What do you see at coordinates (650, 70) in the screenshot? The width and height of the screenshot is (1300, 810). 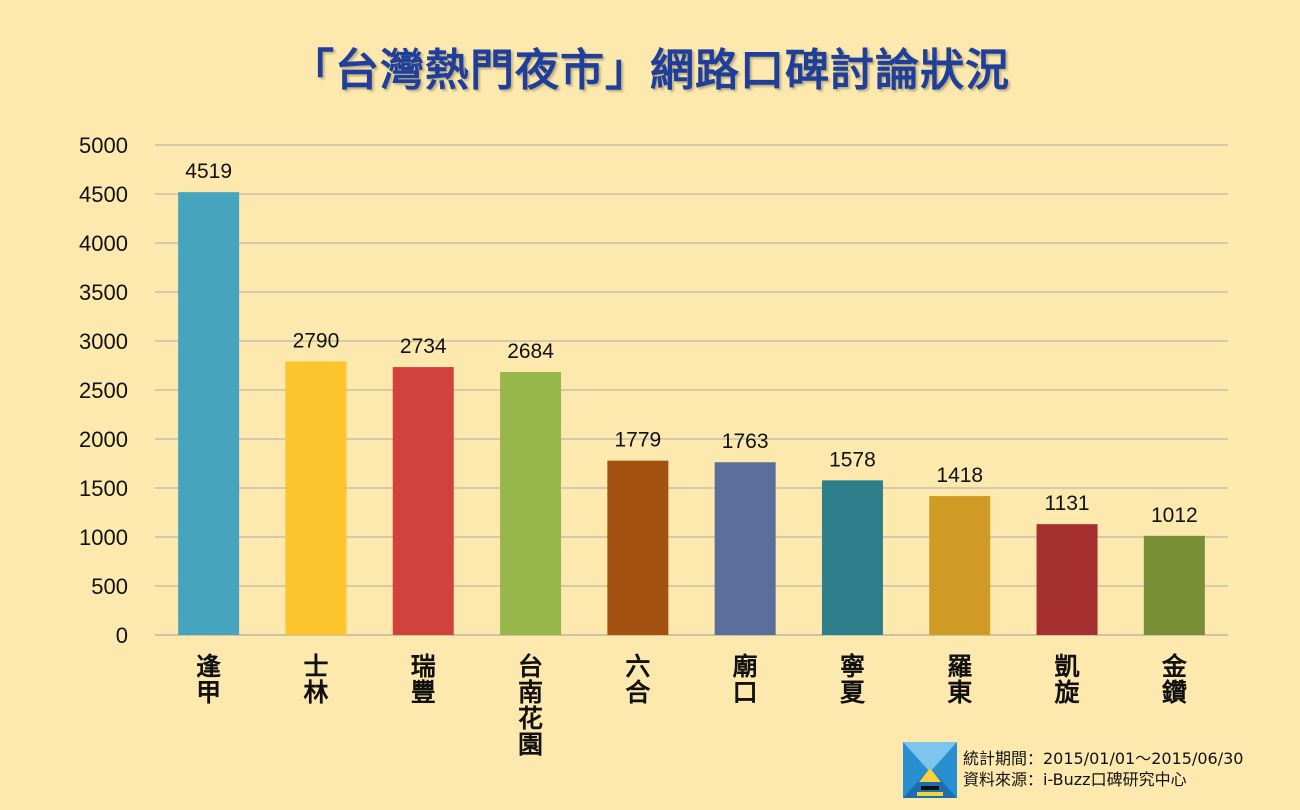 I see `chart-title: 「台灣熱門夜市」網路口碑討論狀況` at bounding box center [650, 70].